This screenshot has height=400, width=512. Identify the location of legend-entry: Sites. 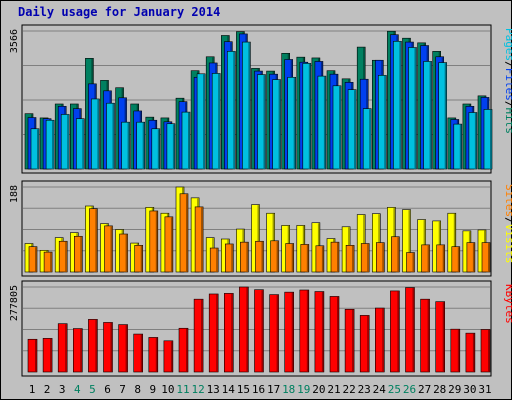
(507, 200).